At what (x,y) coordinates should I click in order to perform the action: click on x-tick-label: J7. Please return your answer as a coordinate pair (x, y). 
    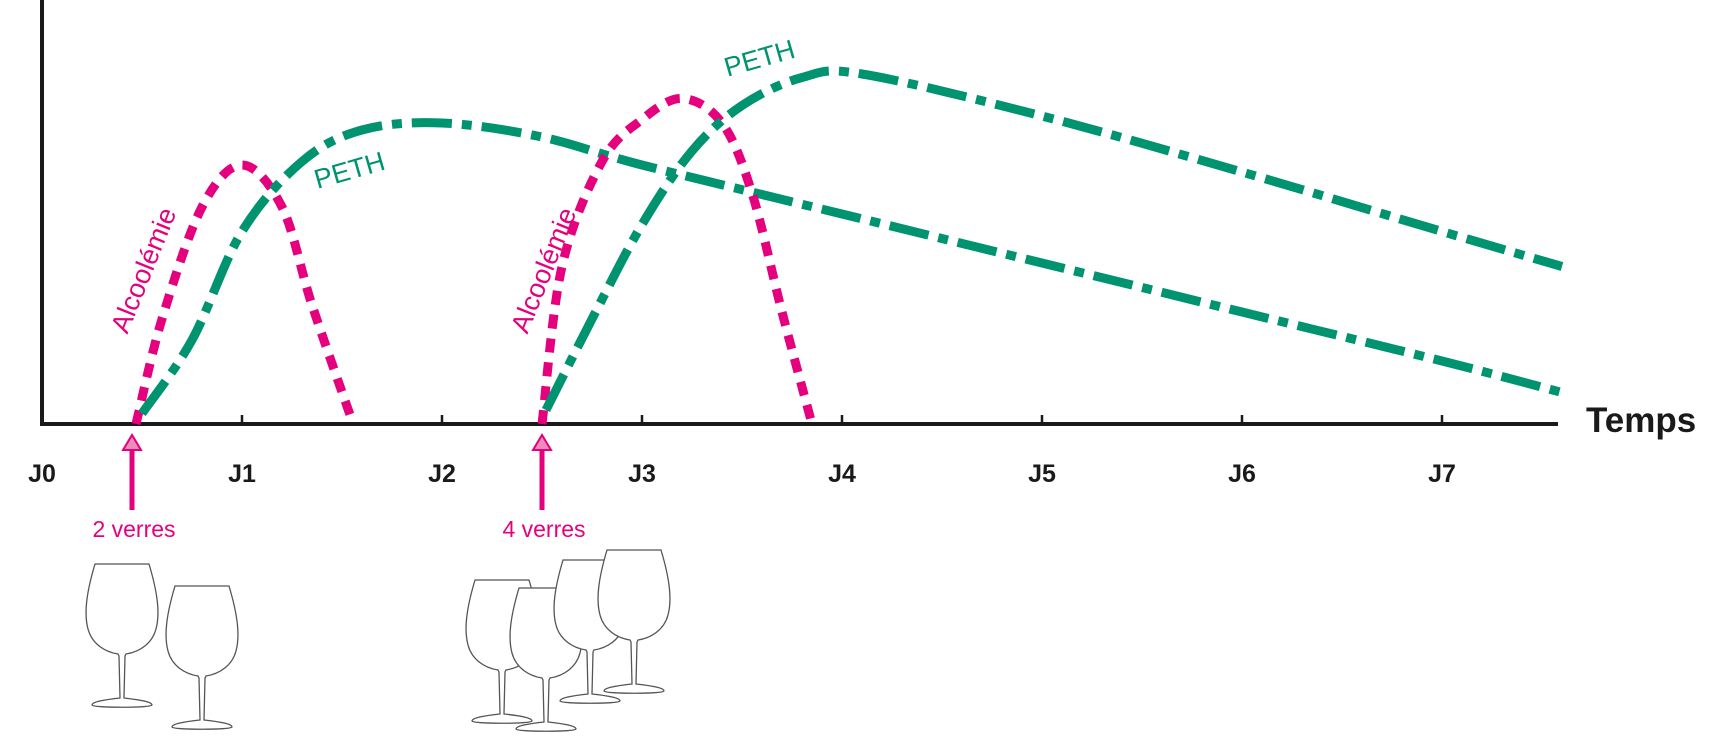
    Looking at the image, I should click on (1442, 474).